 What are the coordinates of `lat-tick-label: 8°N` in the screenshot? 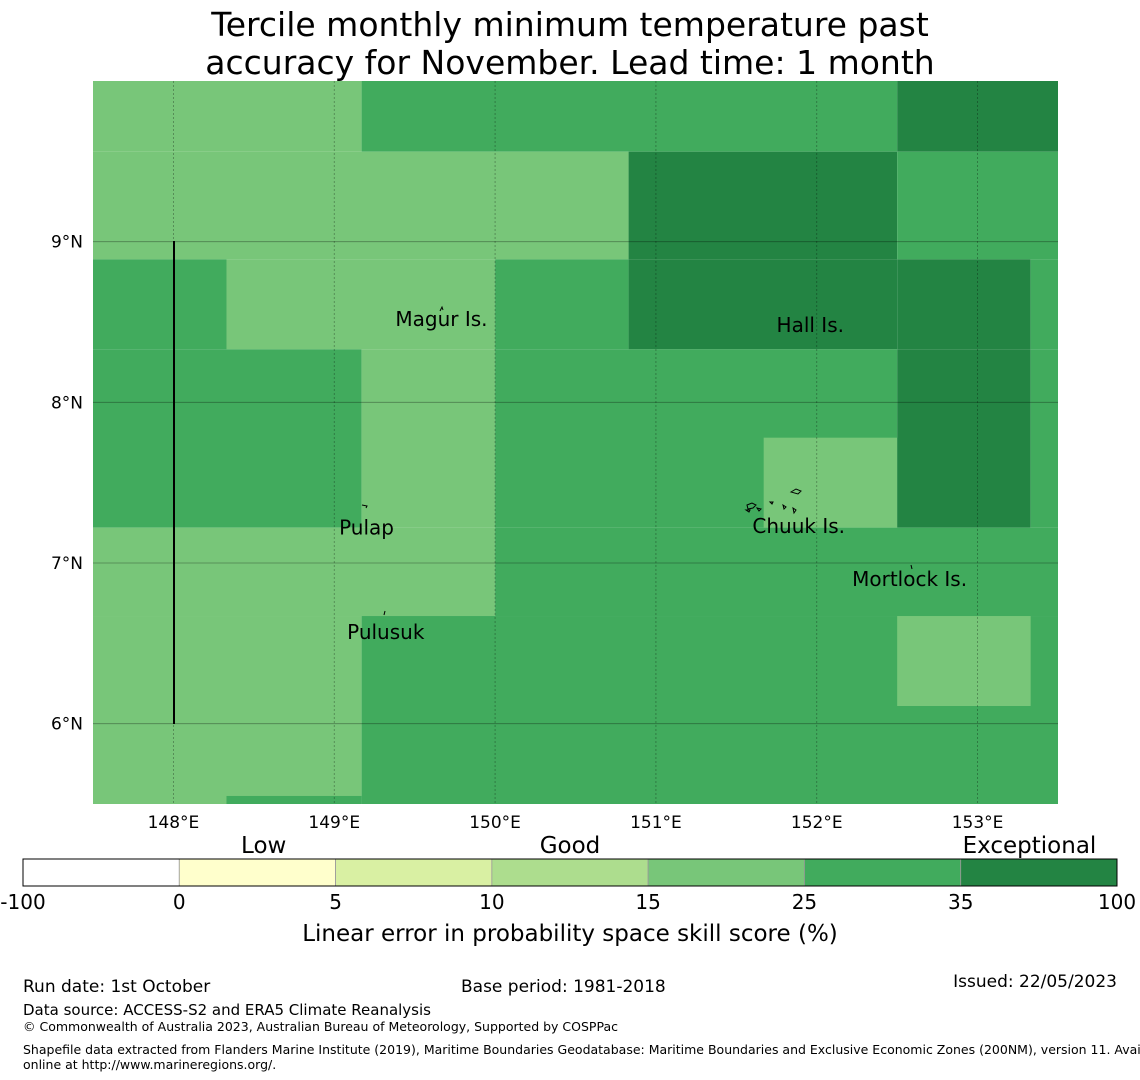 It's located at (67, 403).